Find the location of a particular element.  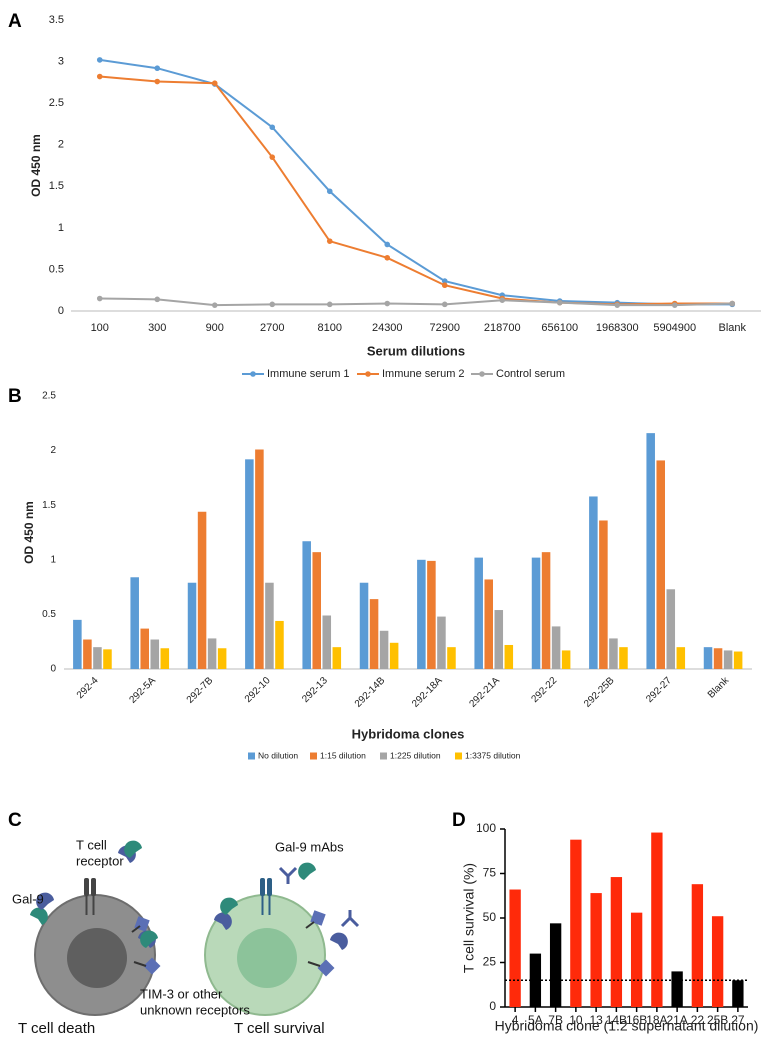

x-tick-label: 7B is located at coordinates (555, 1020).